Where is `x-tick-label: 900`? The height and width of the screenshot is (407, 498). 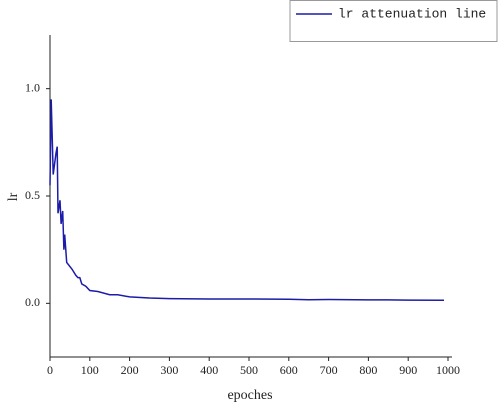
x-tick-label: 900 is located at coordinates (408, 370).